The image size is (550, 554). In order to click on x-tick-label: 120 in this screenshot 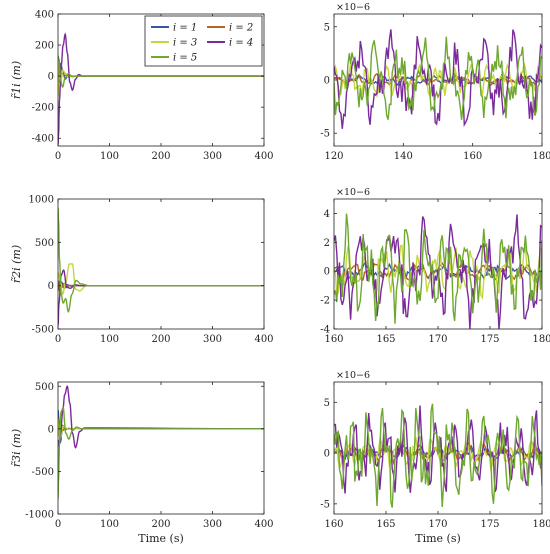, I will do `click(333, 156)`.